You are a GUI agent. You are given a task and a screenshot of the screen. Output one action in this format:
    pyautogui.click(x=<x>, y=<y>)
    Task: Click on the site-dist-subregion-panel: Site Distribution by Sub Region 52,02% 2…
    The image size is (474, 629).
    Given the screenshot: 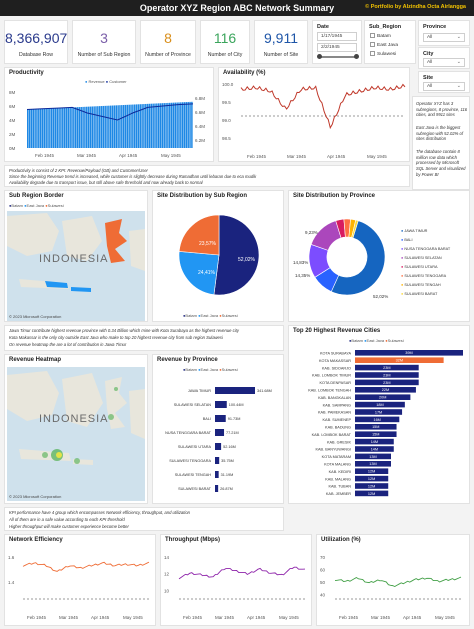 What is the action you would take?
    pyautogui.click(x=218, y=256)
    